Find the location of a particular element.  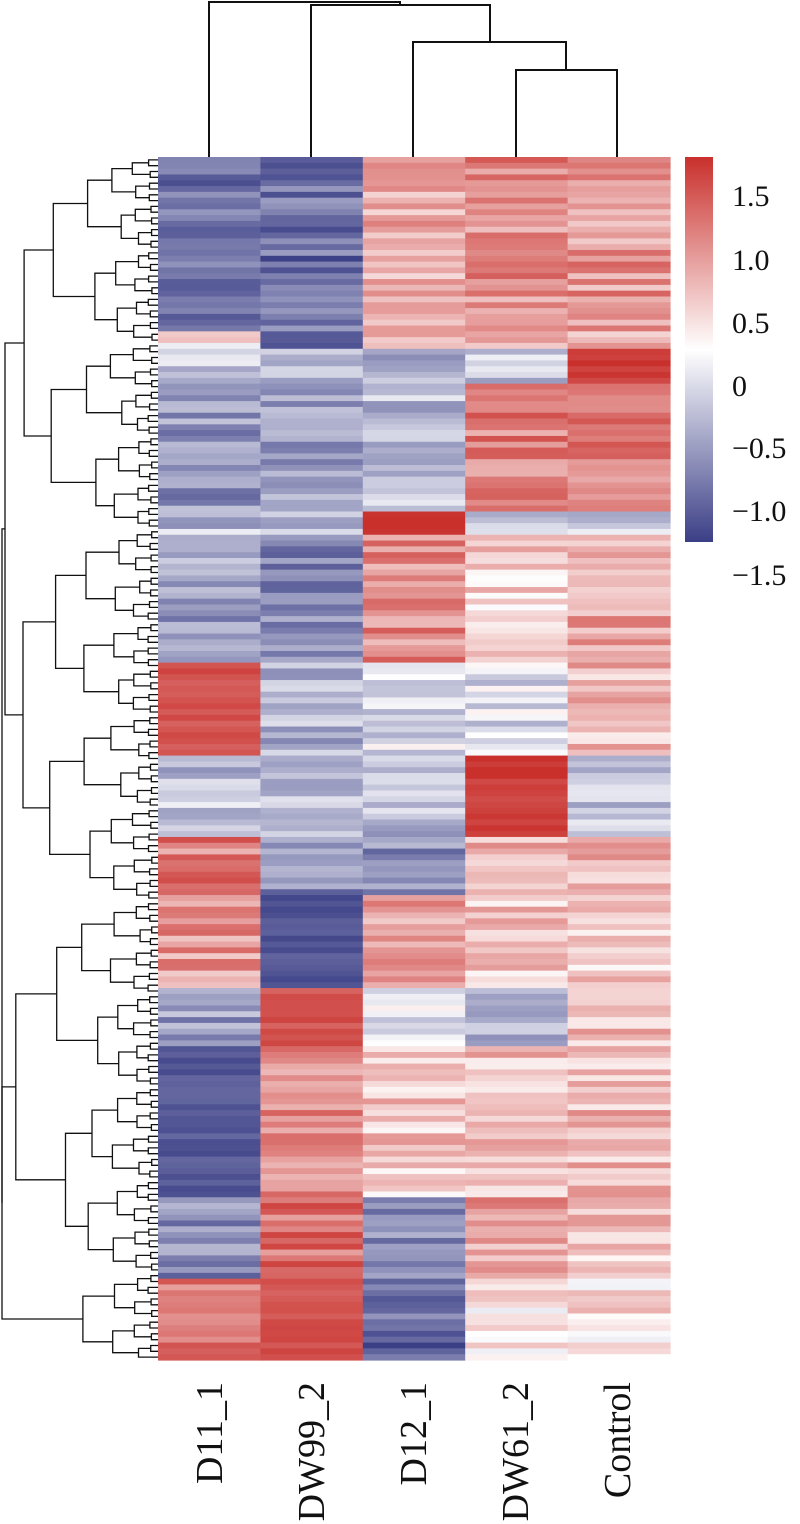

colorbar-scale is located at coordinates (699, 349).